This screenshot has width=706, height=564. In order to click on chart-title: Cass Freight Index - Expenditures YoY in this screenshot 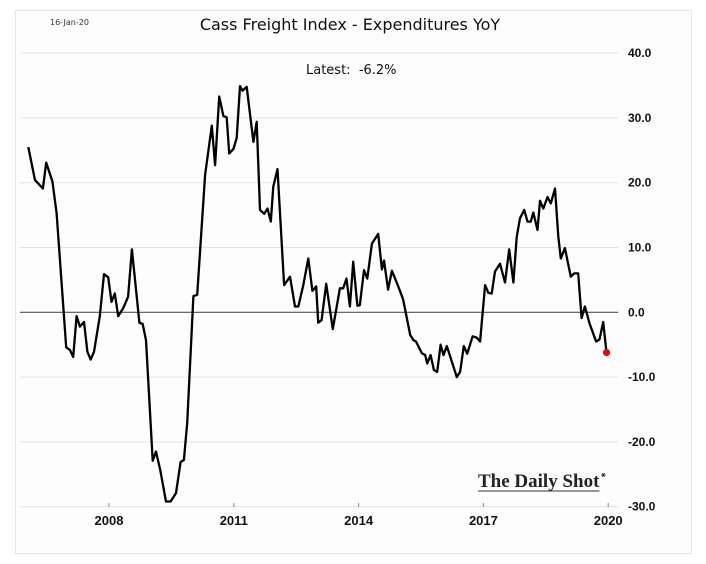, I will do `click(350, 24)`.